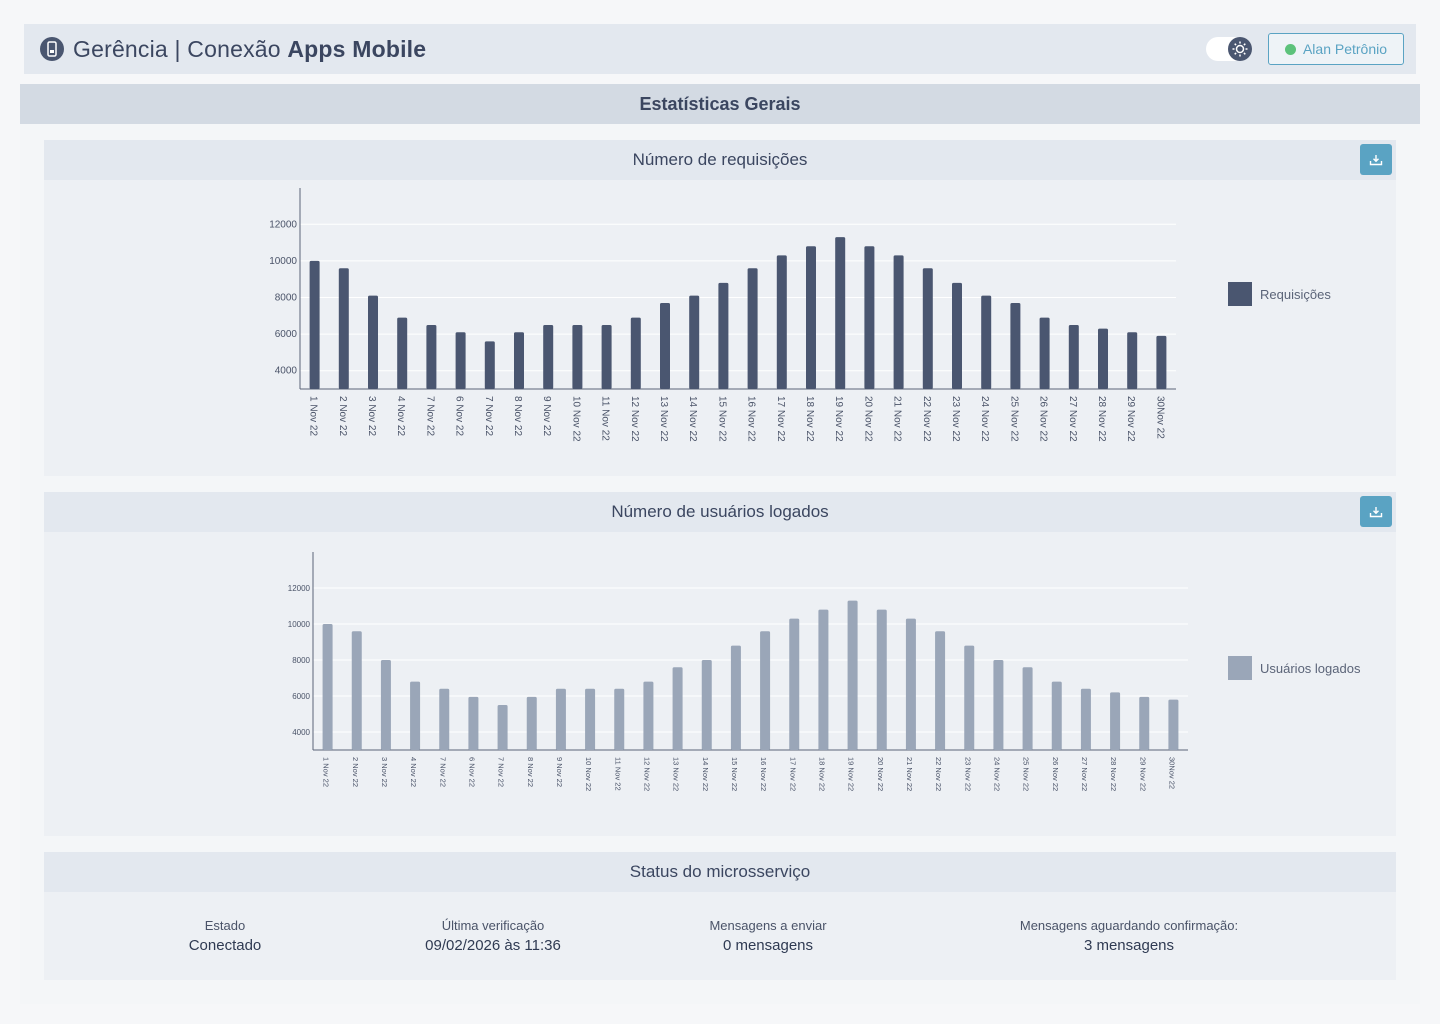 This screenshot has width=1440, height=1024. I want to click on status-item-value: 09/02/2026 às 11:36, so click(493, 945).